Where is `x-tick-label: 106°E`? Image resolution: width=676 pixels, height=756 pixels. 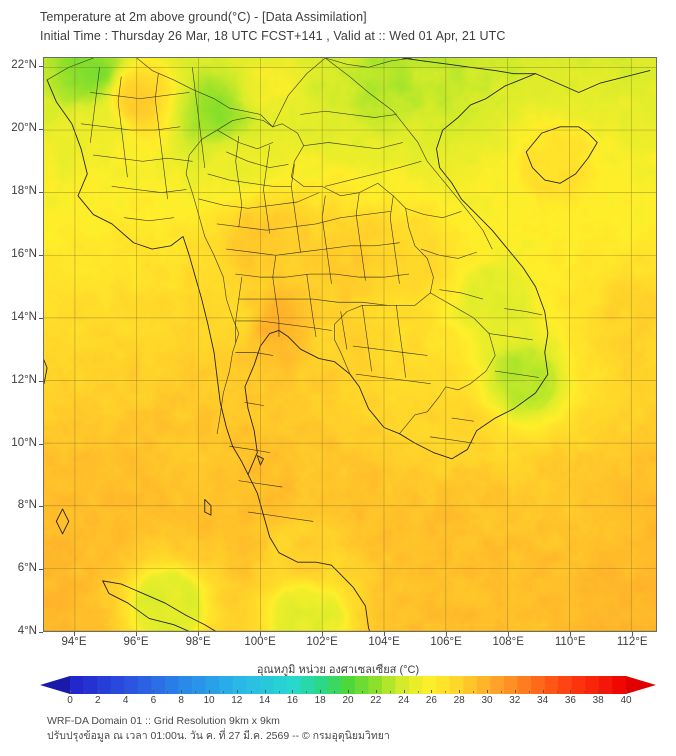
x-tick-label: 106°E is located at coordinates (446, 642).